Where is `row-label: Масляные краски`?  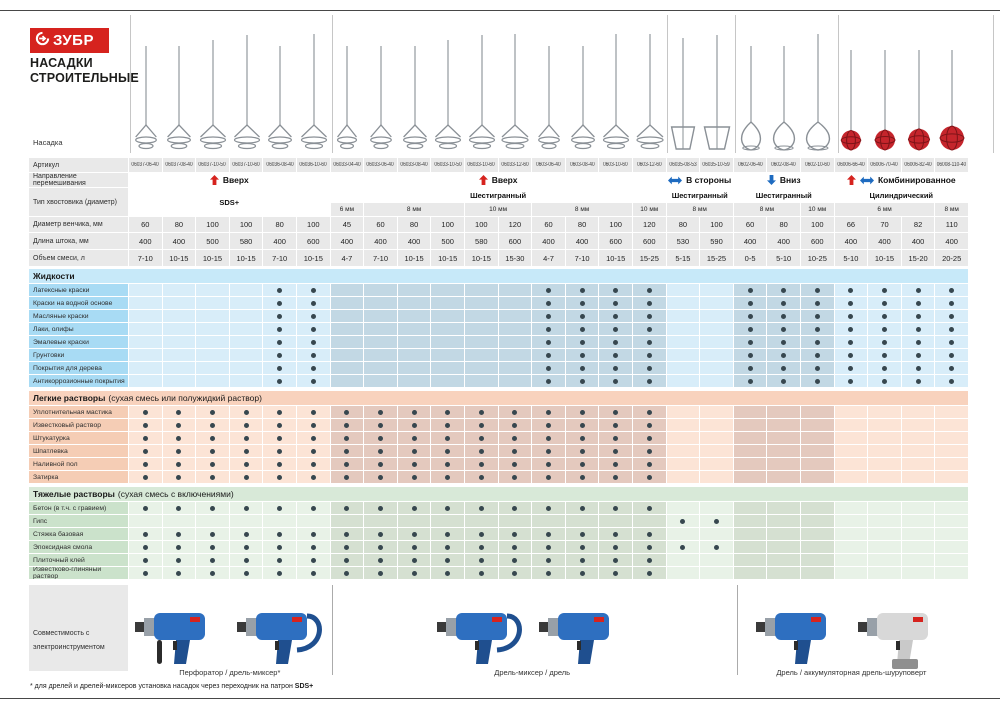
row-label: Масляные краски is located at coordinates (78, 316).